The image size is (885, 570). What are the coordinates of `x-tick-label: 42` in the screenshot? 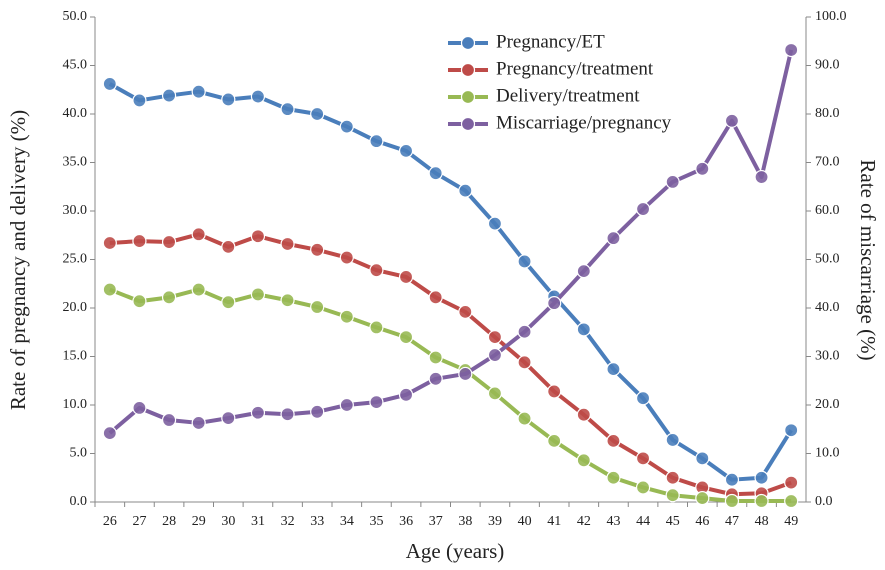 It's located at (584, 521).